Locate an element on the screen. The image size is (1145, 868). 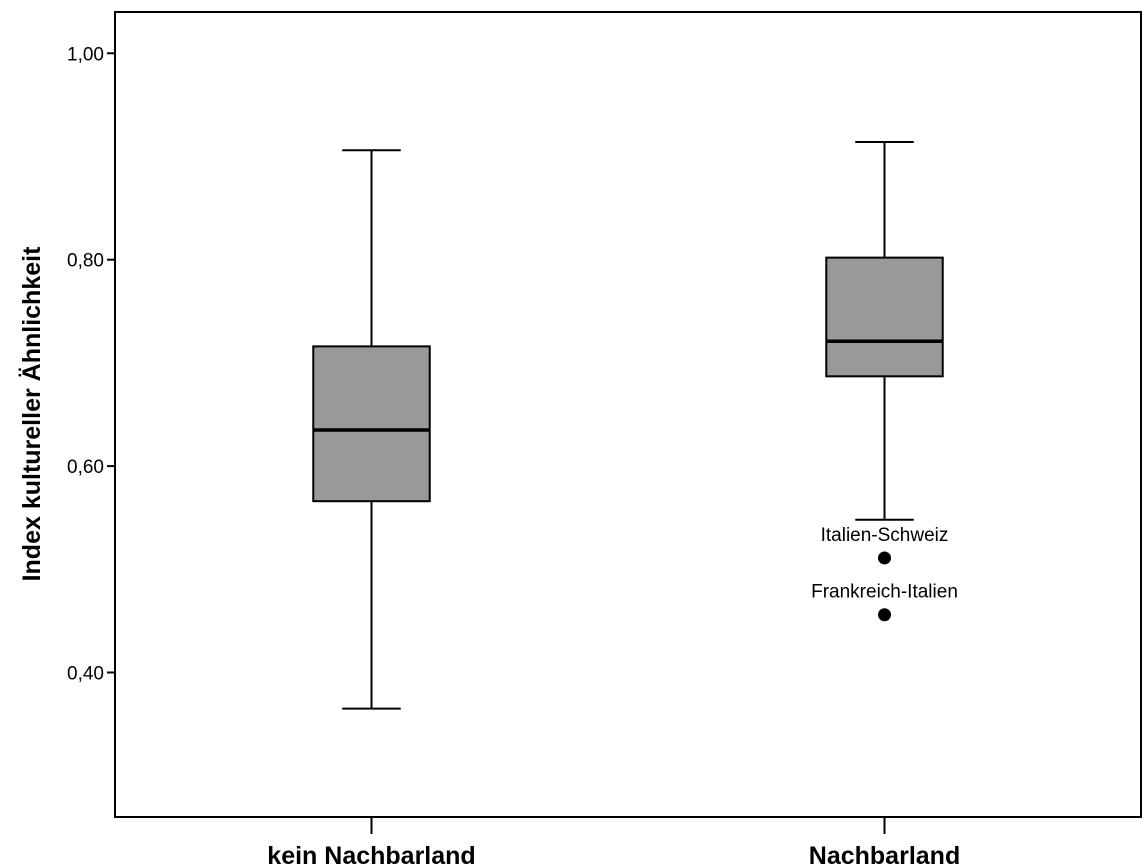
y-tick-label: 0,60 is located at coordinates (85, 467).